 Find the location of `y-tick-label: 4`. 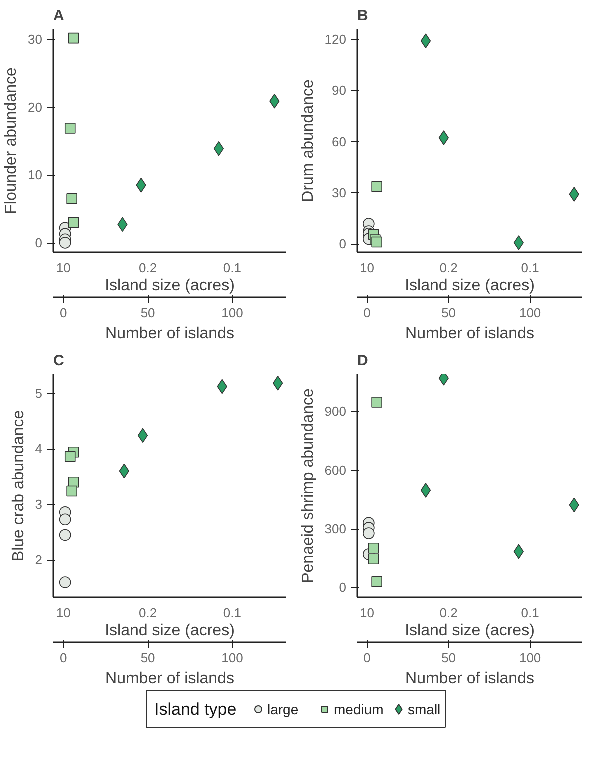

y-tick-label: 4 is located at coordinates (39, 449).